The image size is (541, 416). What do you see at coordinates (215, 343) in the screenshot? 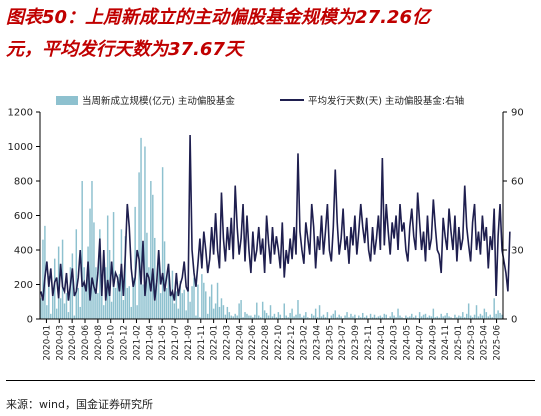
I see `x-tick-label: 2022-01` at bounding box center [215, 343].